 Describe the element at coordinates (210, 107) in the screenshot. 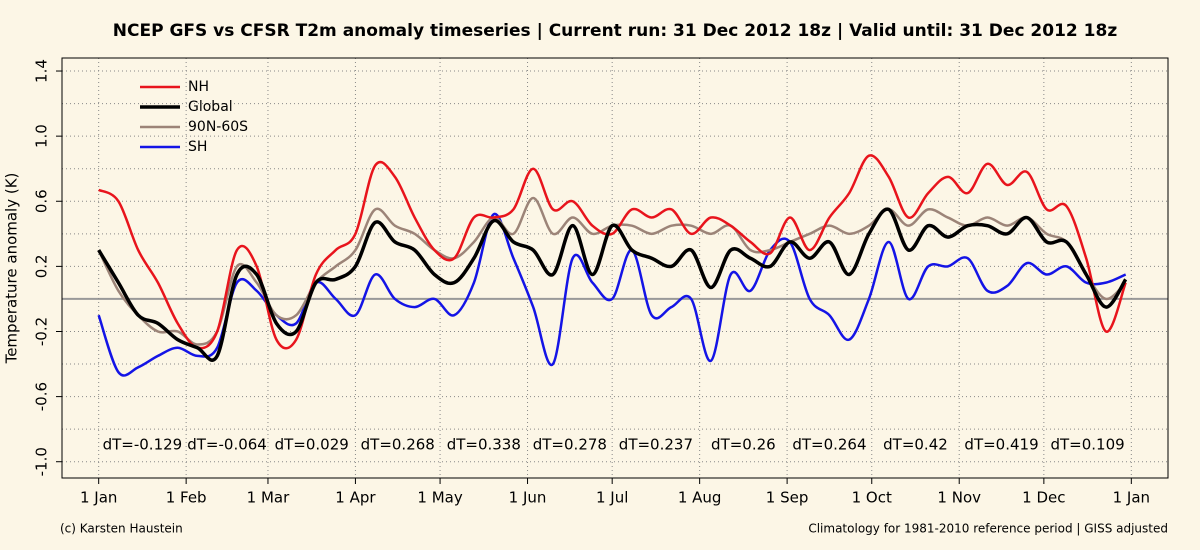

I see `legend-label: Global` at that location.